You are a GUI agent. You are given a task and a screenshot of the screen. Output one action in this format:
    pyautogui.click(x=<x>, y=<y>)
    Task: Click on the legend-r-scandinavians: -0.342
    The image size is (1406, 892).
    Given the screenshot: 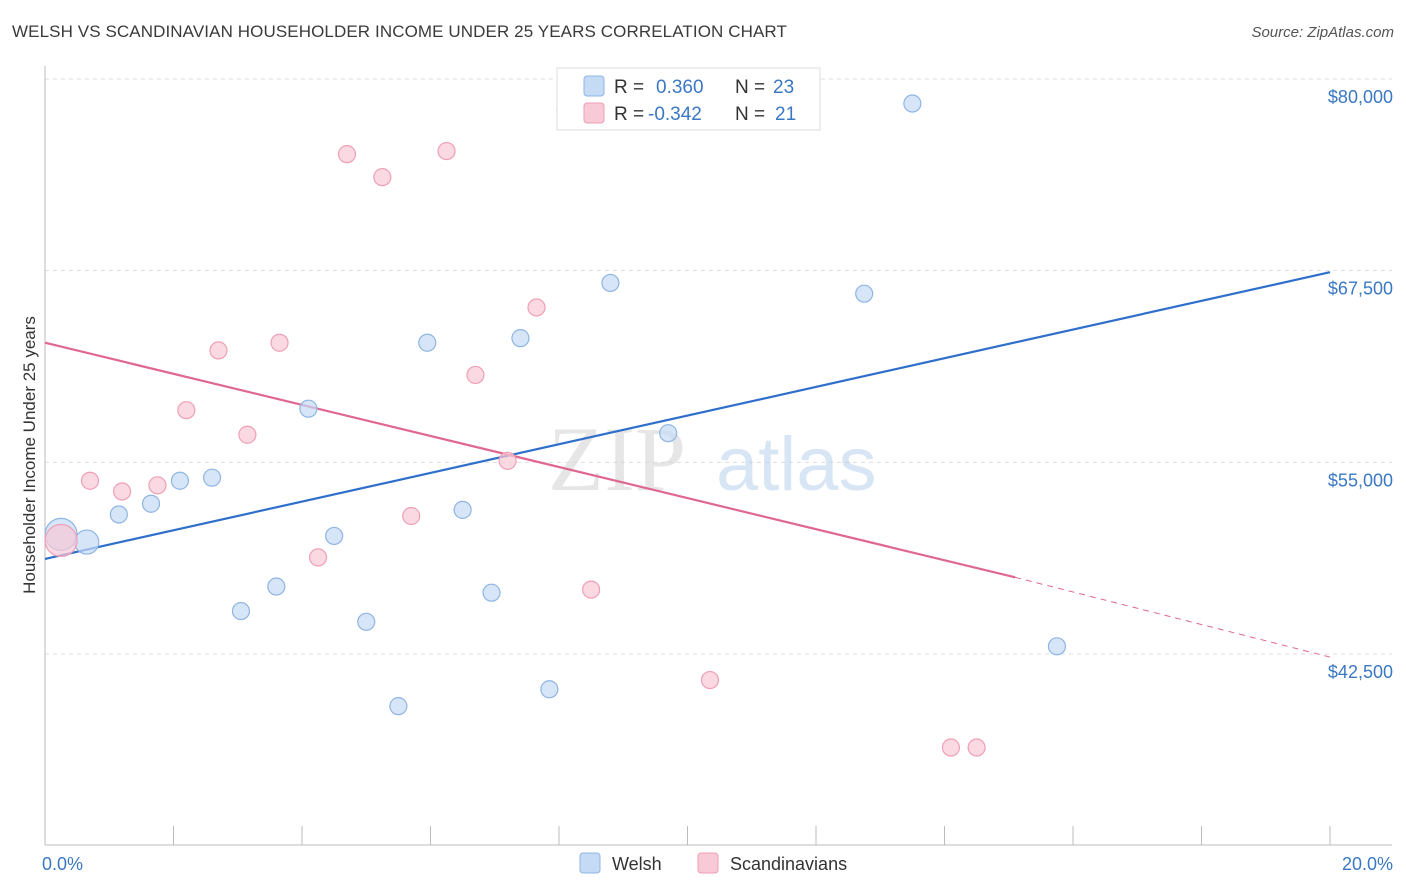 What is the action you would take?
    pyautogui.click(x=675, y=114)
    